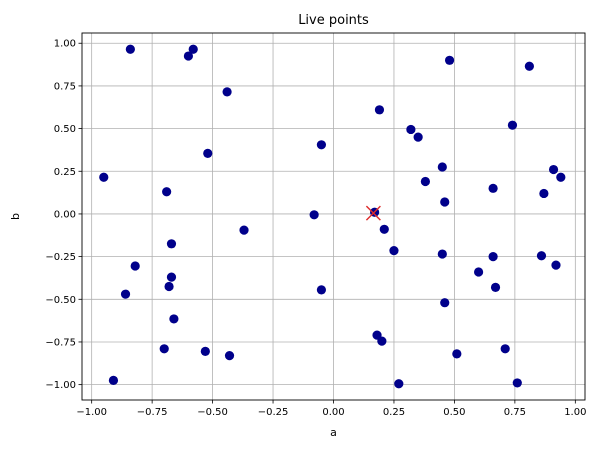 Image resolution: width=594 pixels, height=455 pixels. I want to click on y-tick-label: 0.50, so click(65, 129).